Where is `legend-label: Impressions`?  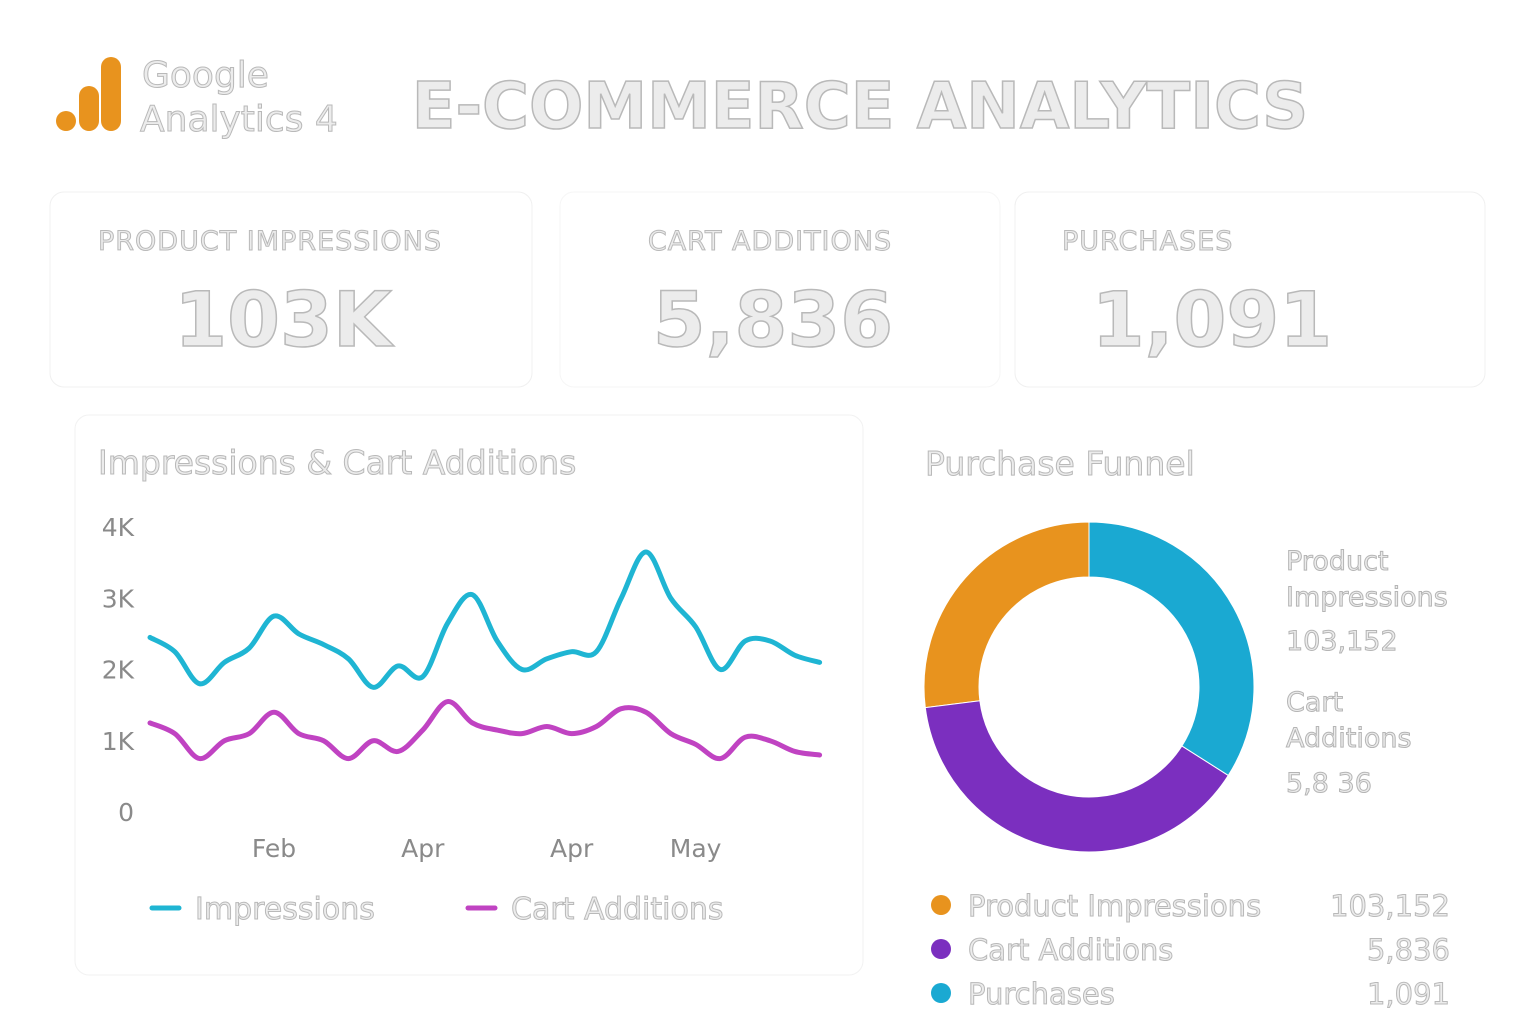
legend-label: Impressions is located at coordinates (285, 909).